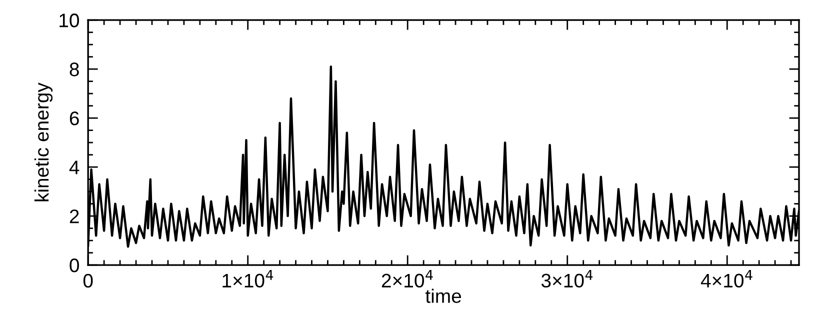 This screenshot has width=831, height=324. What do you see at coordinates (74, 69) in the screenshot?
I see `y-tick-label: 8` at bounding box center [74, 69].